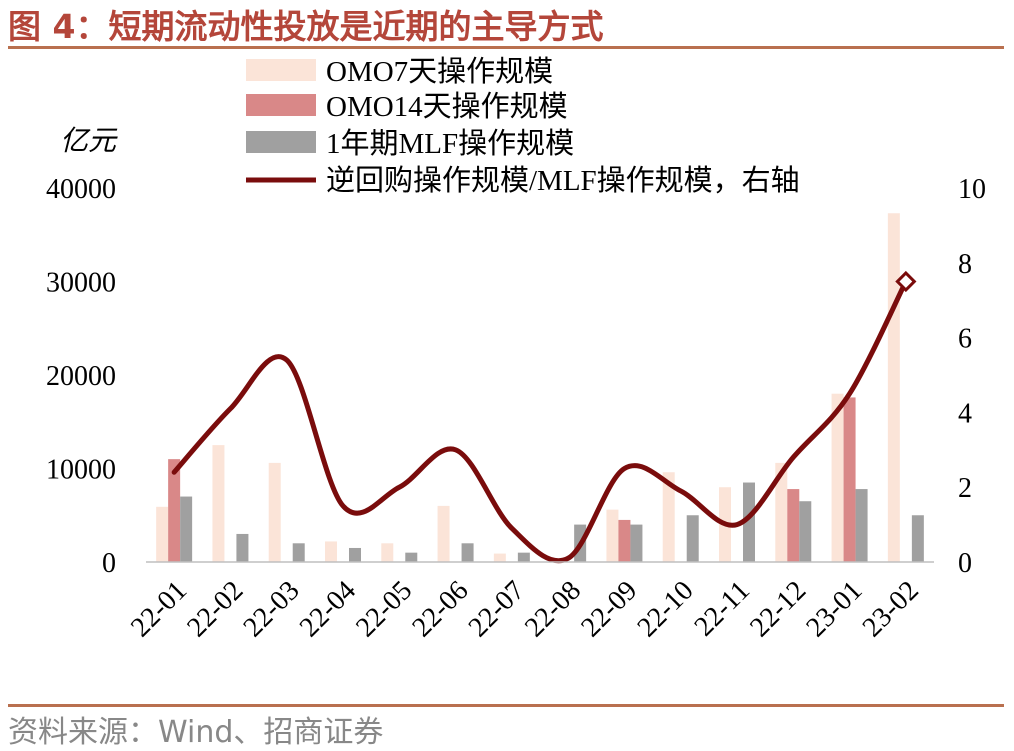  I want to click on y-left-axis: 0 10000 20000 30000 40000, so click(81, 376).